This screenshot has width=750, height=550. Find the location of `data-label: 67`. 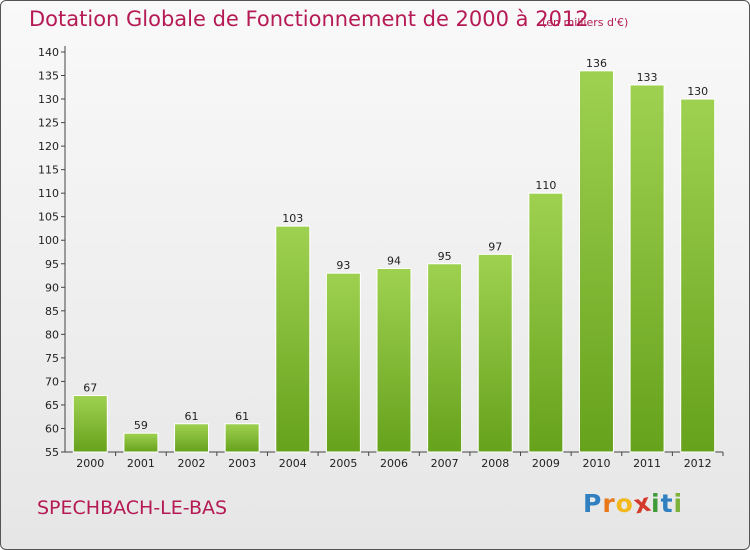

data-label: 67 is located at coordinates (90, 388).